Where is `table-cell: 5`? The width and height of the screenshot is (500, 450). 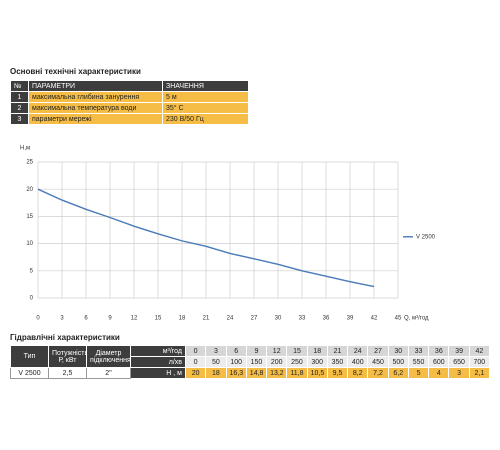
table-cell: 5 is located at coordinates (418, 373).